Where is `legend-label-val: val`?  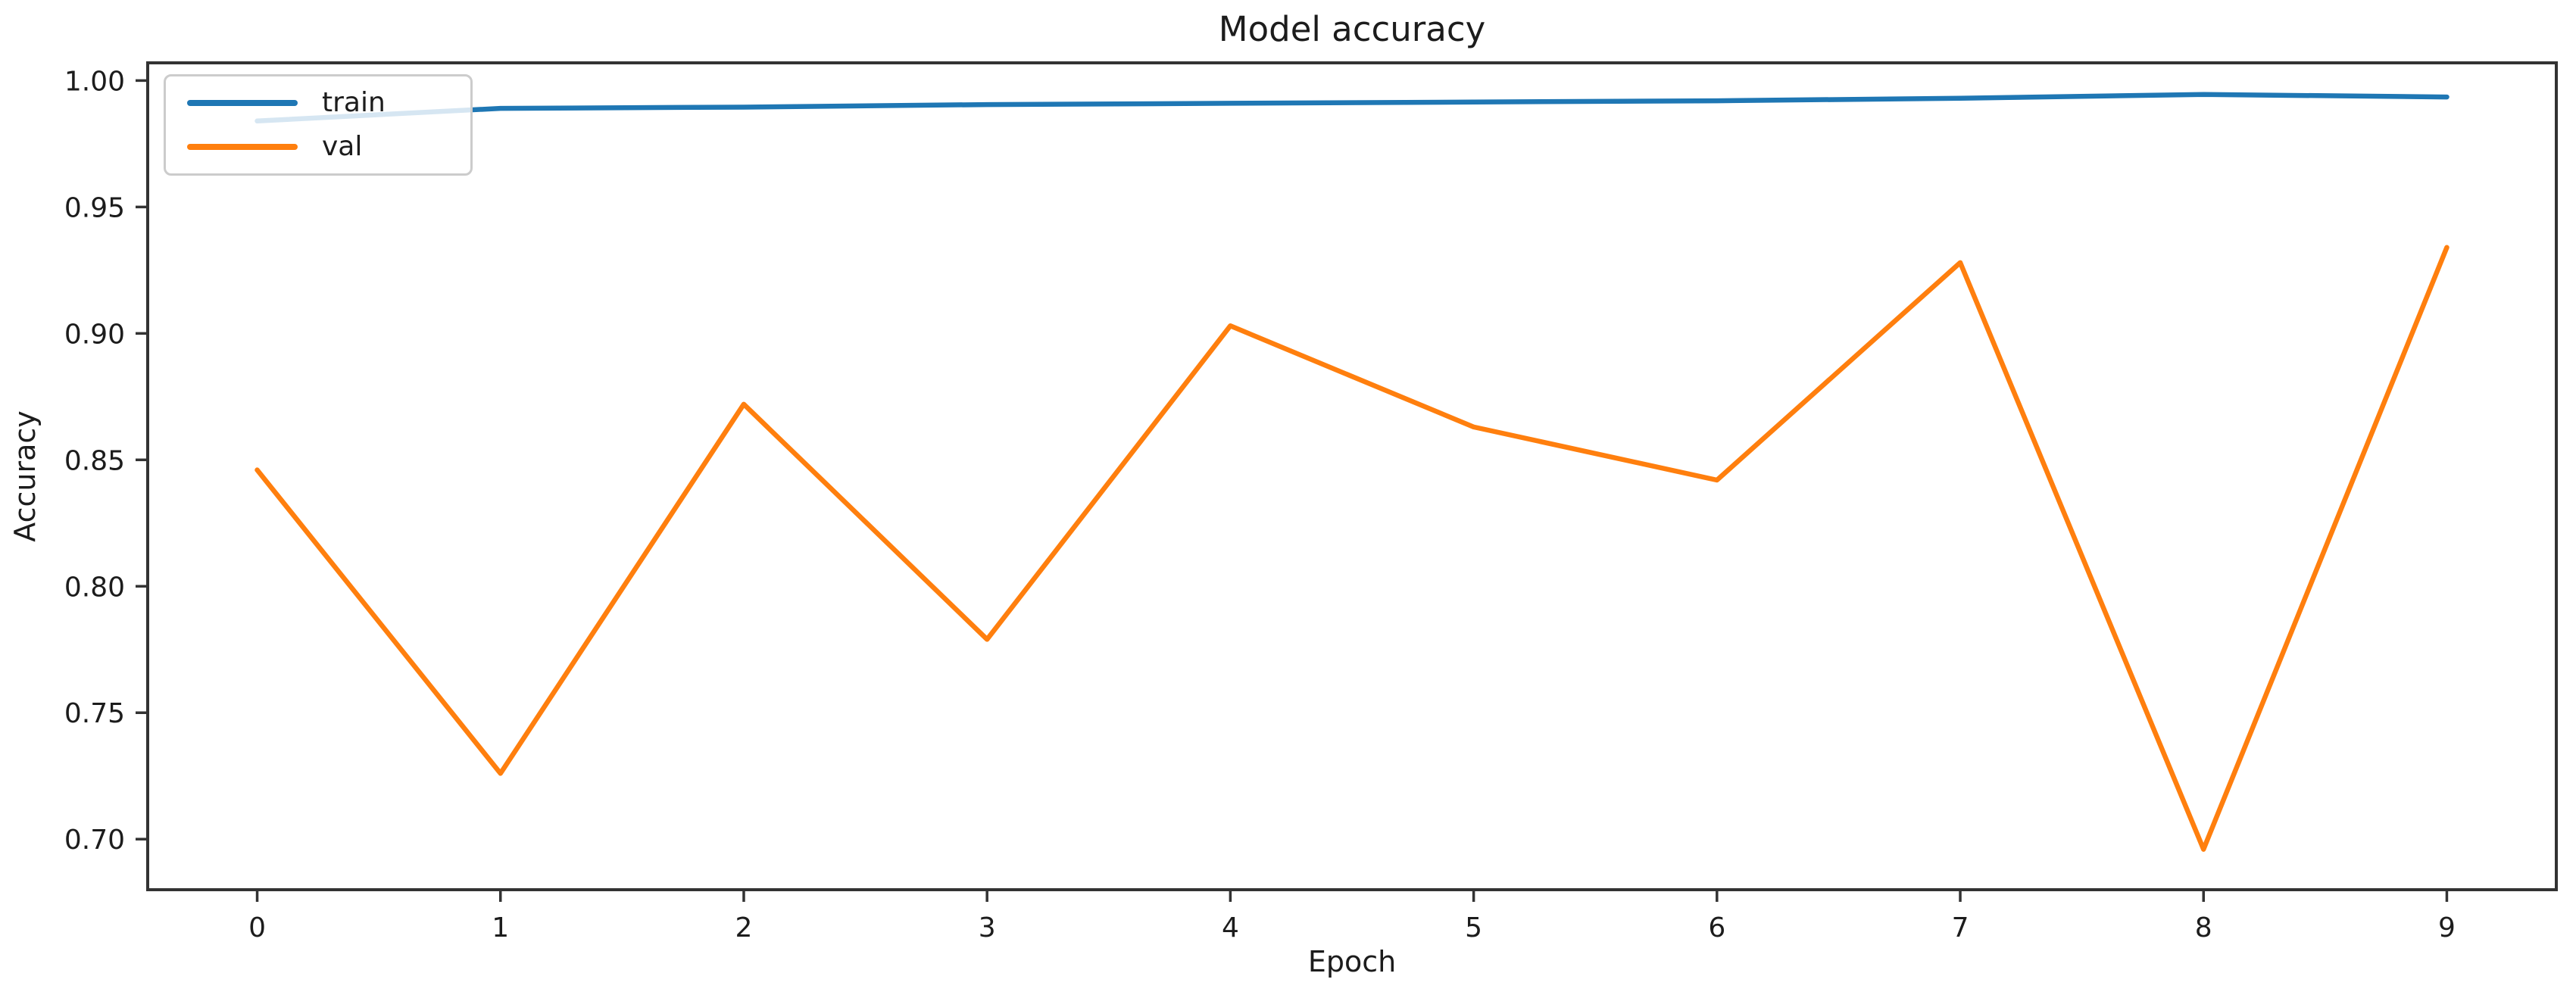 legend-label-val: val is located at coordinates (343, 147).